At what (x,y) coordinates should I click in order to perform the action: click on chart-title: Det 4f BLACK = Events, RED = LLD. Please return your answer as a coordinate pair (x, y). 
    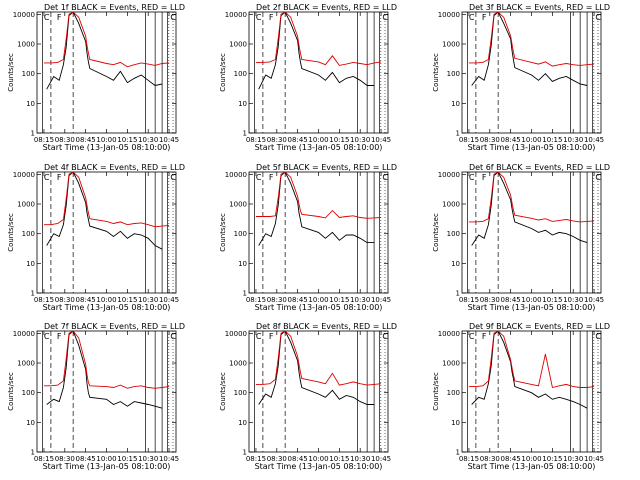
    Looking at the image, I should click on (114, 167).